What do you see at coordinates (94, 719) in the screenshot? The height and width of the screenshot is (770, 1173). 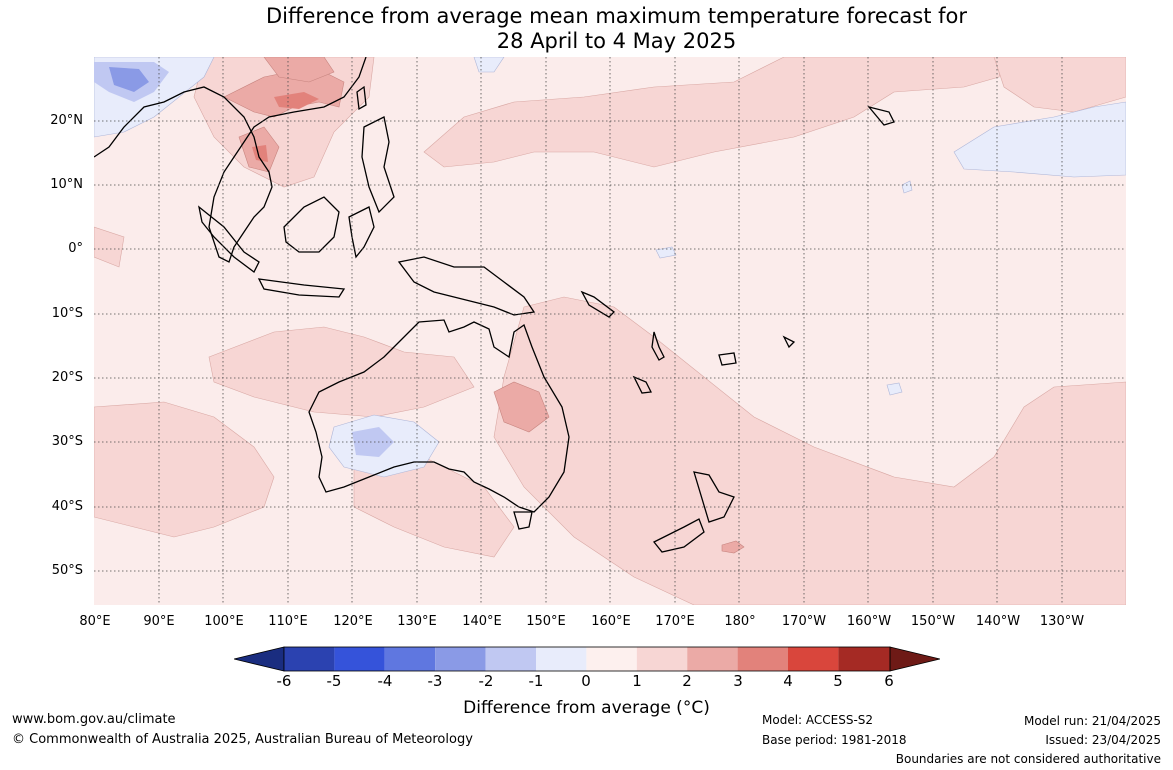 I see `website-link: www.bom.gov.au/climate` at bounding box center [94, 719].